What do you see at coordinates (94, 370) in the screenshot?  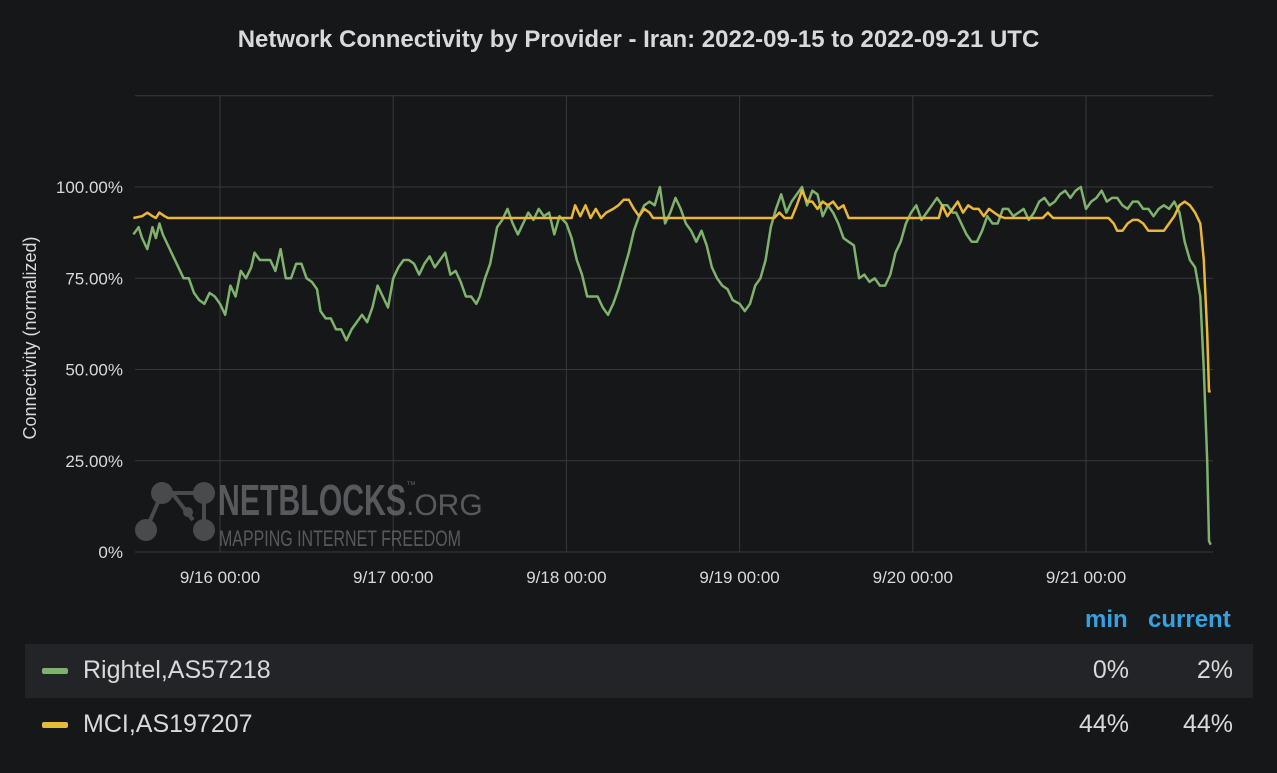 I see `y-tick-label: 50.00%` at bounding box center [94, 370].